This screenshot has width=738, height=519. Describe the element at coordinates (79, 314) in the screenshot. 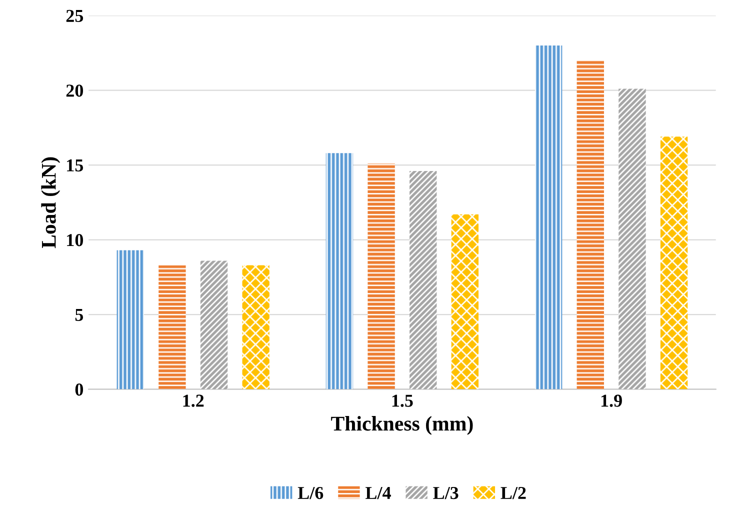

I see `y-tick-label: 5` at that location.